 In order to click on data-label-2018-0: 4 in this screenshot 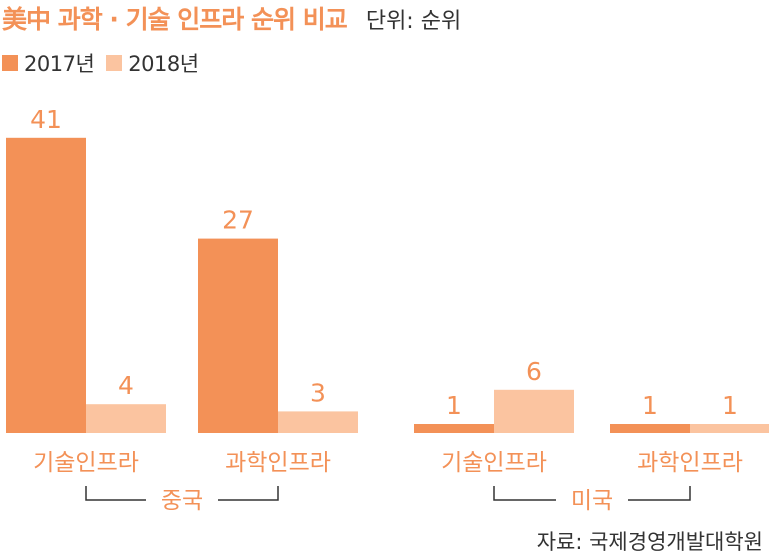, I will do `click(126, 385)`.